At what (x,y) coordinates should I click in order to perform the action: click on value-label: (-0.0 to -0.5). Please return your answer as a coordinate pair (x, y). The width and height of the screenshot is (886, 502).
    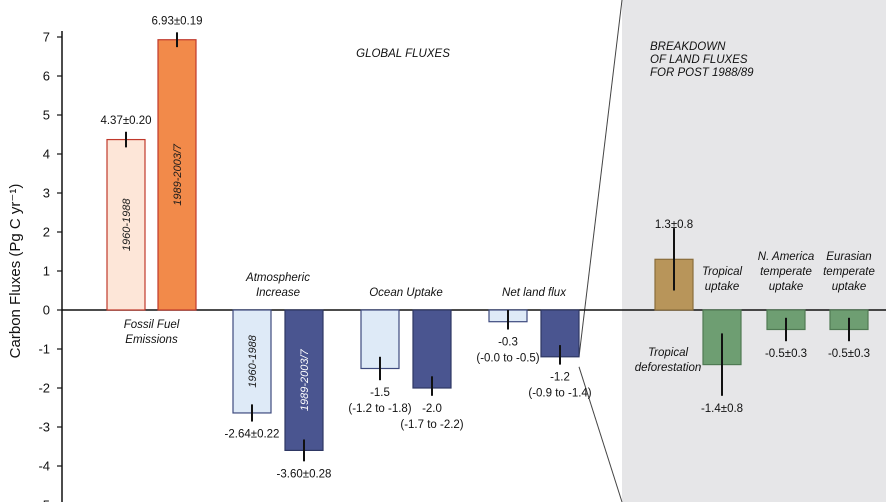
    Looking at the image, I should click on (507, 359).